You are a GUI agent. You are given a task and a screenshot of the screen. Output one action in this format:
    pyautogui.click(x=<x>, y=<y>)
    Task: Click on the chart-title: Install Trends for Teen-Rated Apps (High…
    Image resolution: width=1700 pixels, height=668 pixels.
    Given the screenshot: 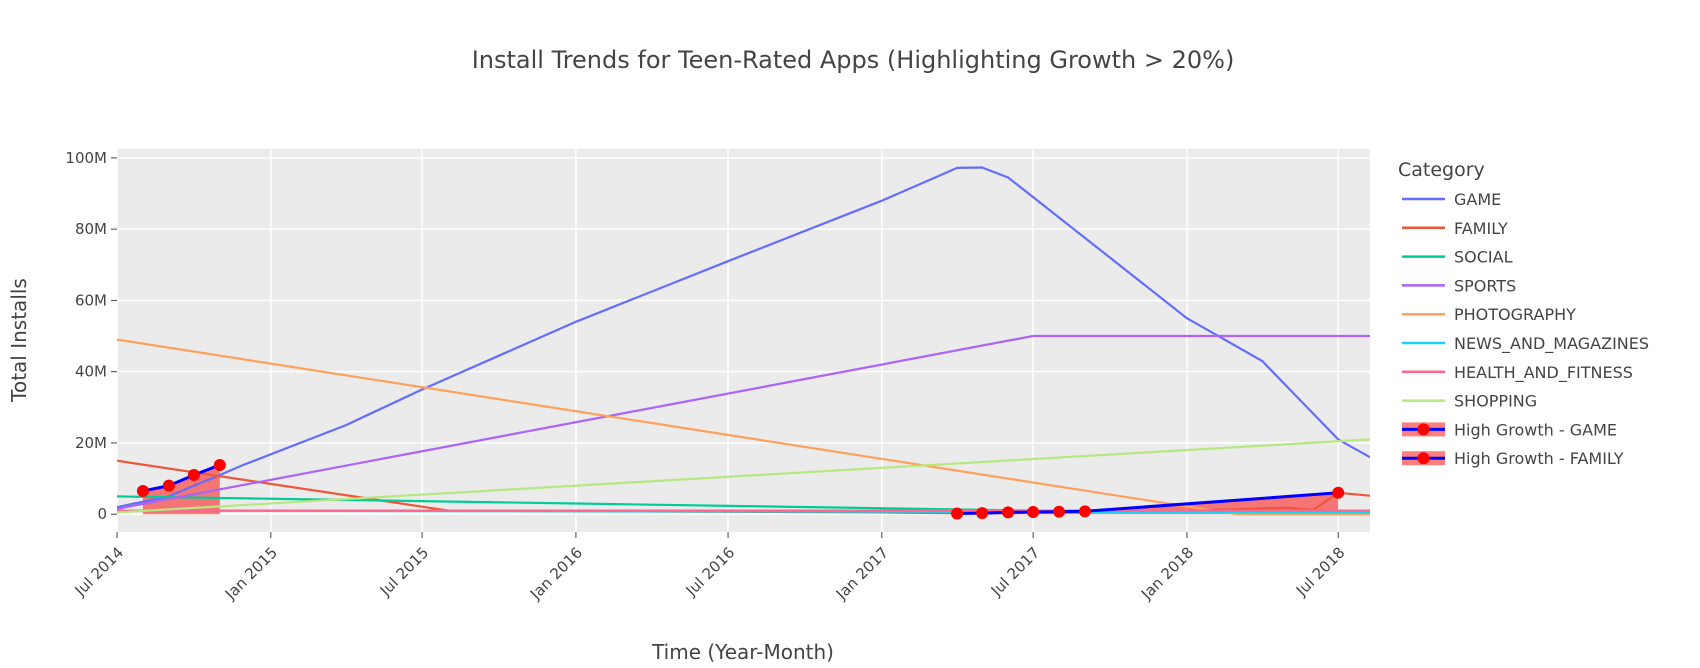 What is the action you would take?
    pyautogui.click(x=853, y=60)
    